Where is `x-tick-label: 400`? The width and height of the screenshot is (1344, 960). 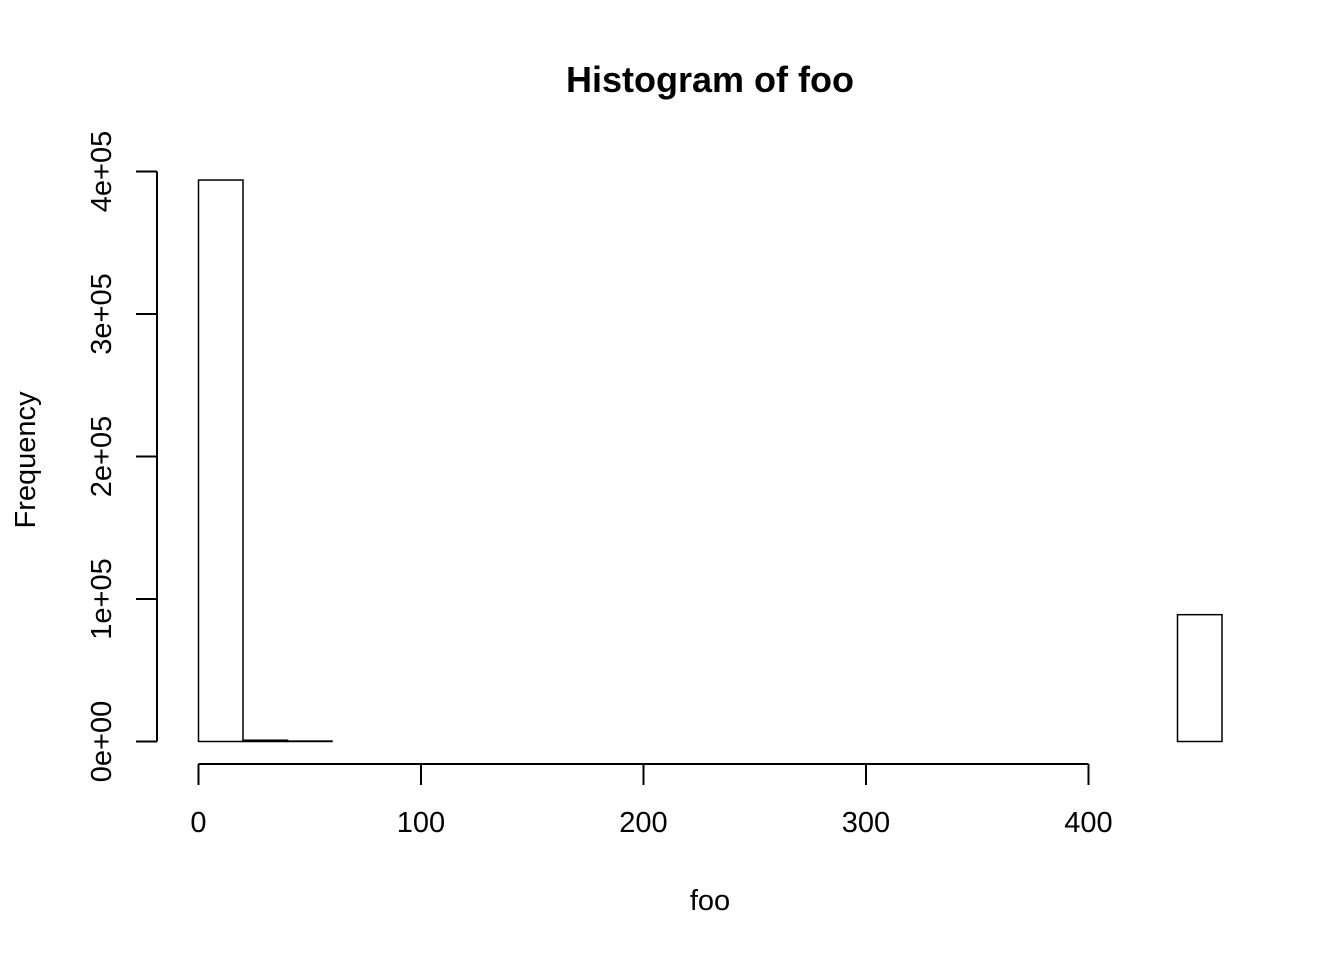 x-tick-label: 400 is located at coordinates (1088, 823).